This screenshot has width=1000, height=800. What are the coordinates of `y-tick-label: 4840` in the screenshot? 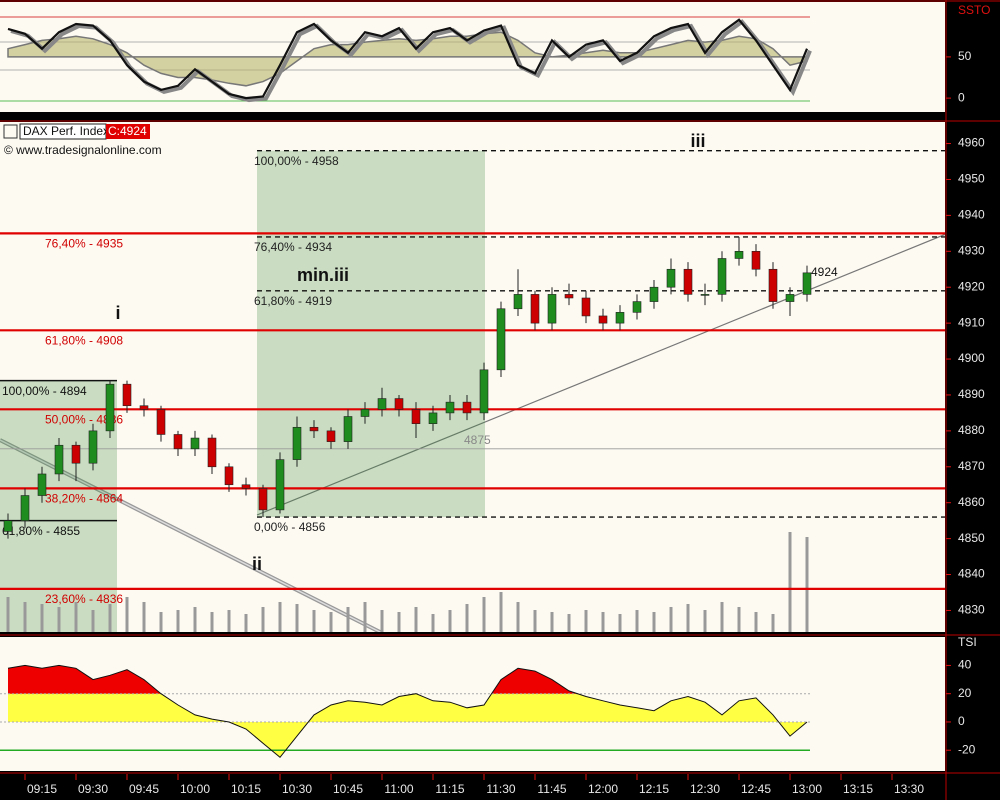 It's located at (971, 574).